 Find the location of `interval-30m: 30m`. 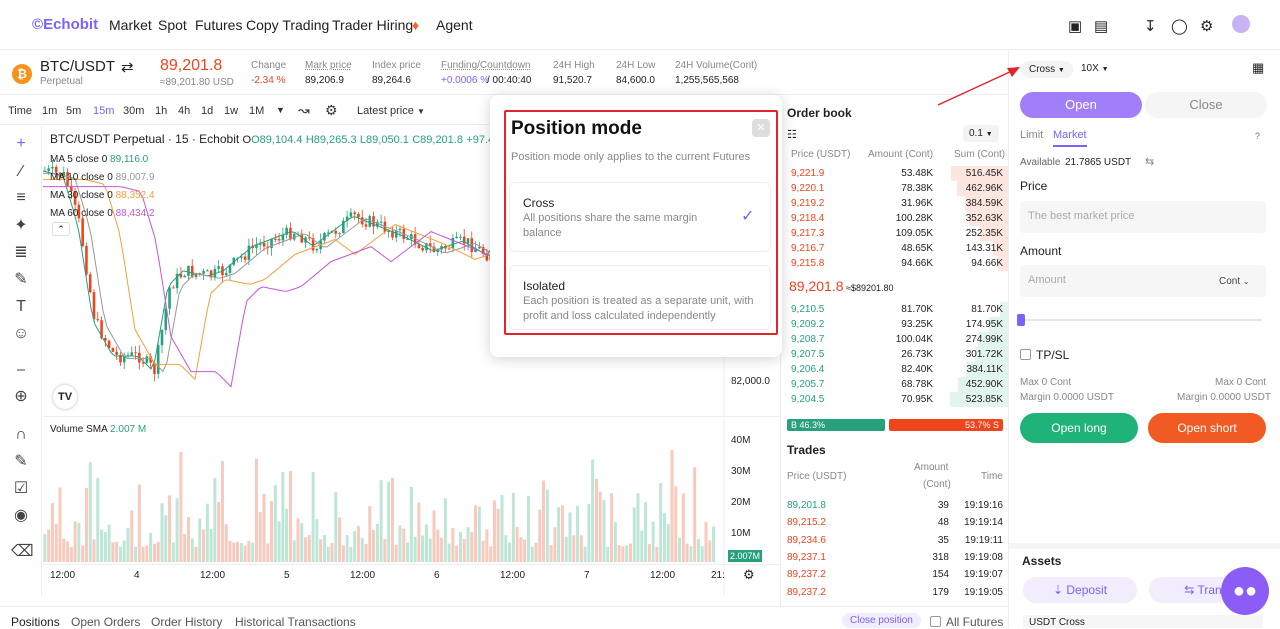

interval-30m: 30m is located at coordinates (134, 111).